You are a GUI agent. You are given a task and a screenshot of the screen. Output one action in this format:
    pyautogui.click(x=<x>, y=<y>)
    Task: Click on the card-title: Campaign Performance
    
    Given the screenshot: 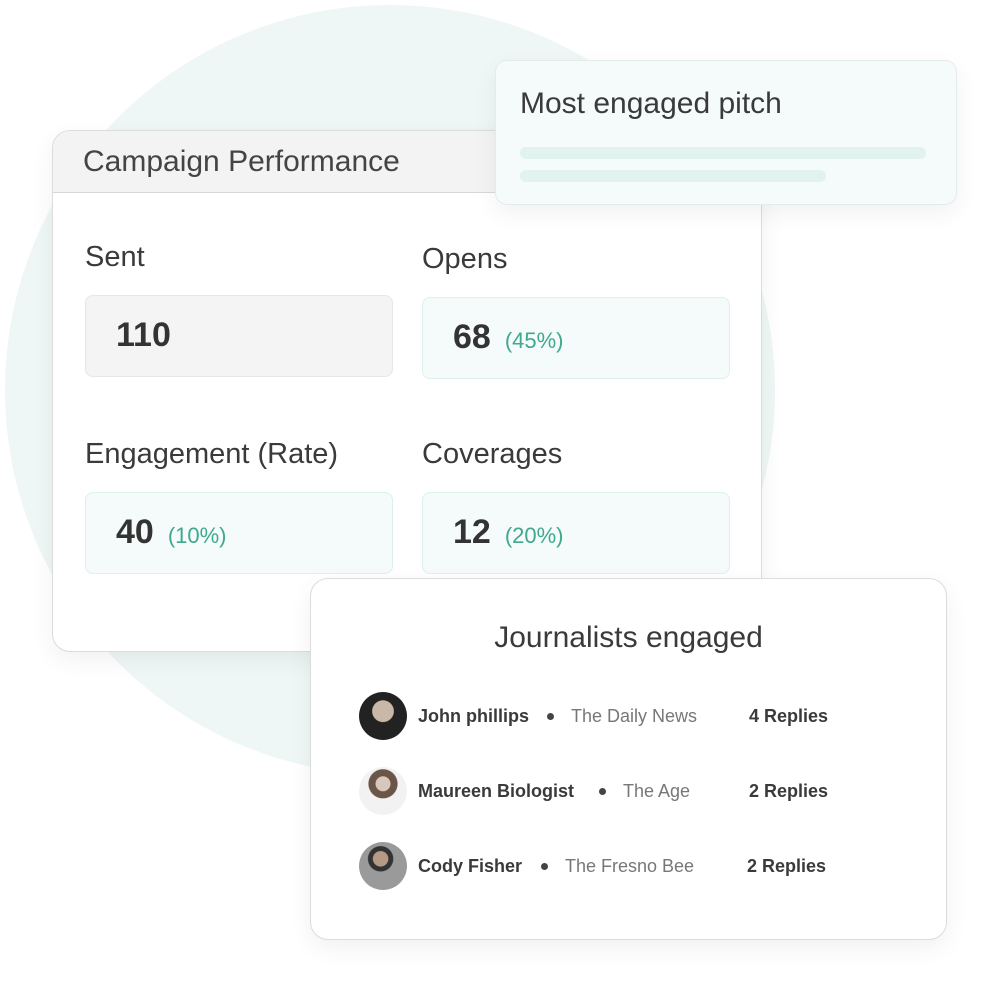 What is the action you would take?
    pyautogui.click(x=241, y=161)
    